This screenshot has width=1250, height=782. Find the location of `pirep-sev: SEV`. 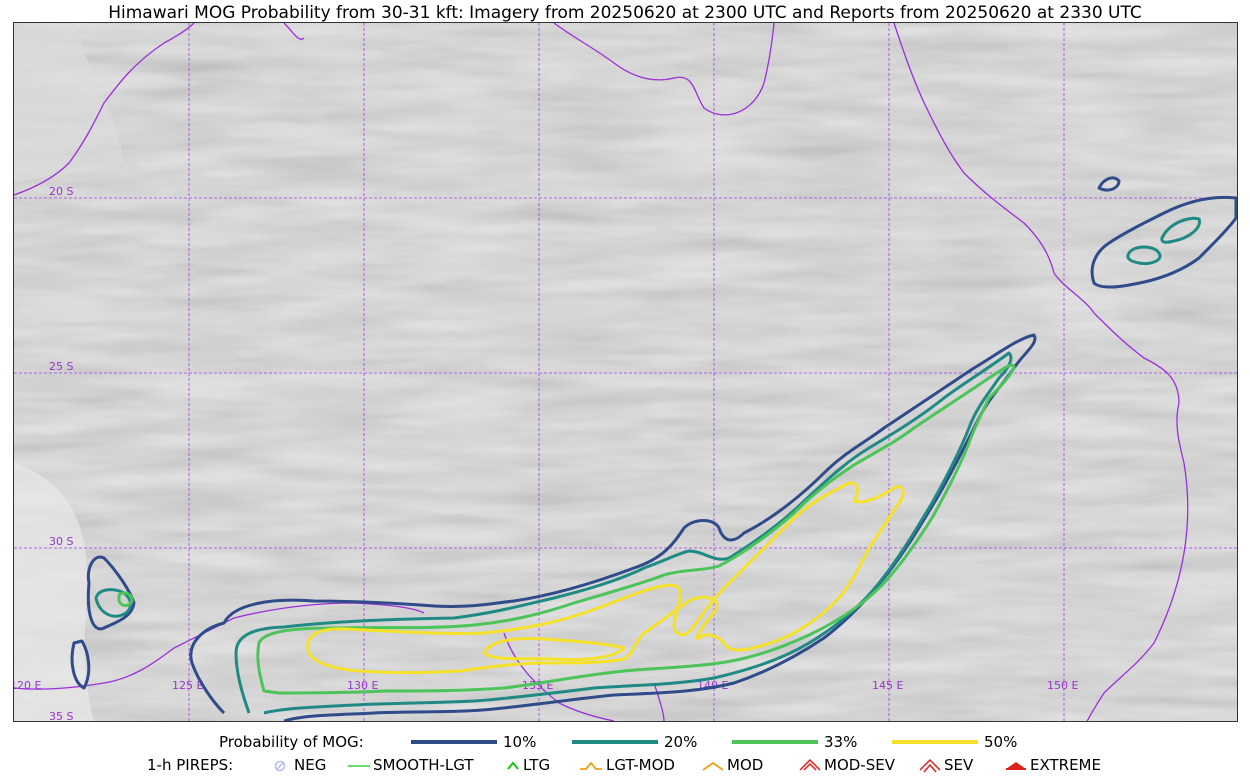

pirep-sev: SEV is located at coordinates (945, 765).